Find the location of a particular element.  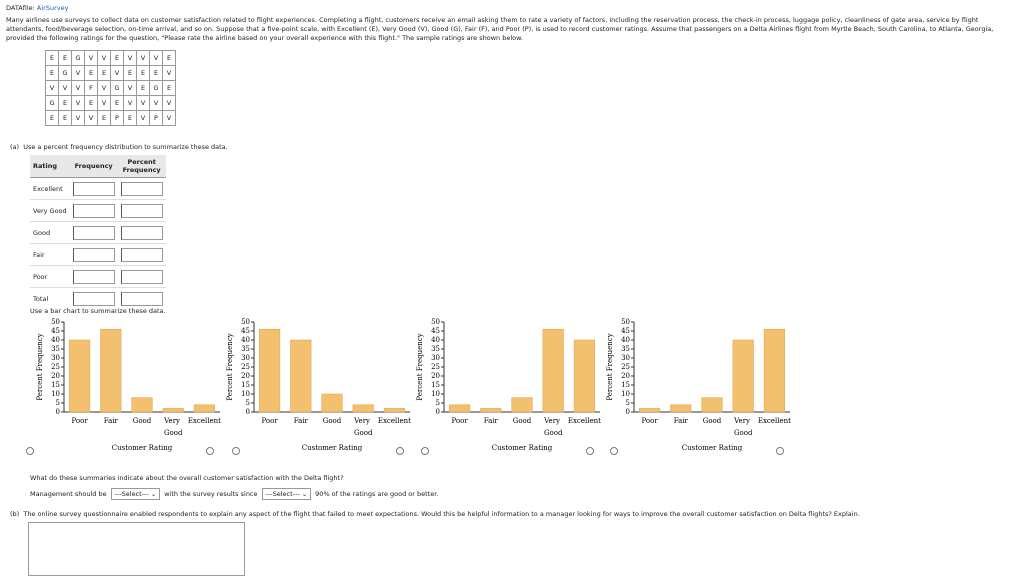

x-tick-label: Fair is located at coordinates (111, 421).